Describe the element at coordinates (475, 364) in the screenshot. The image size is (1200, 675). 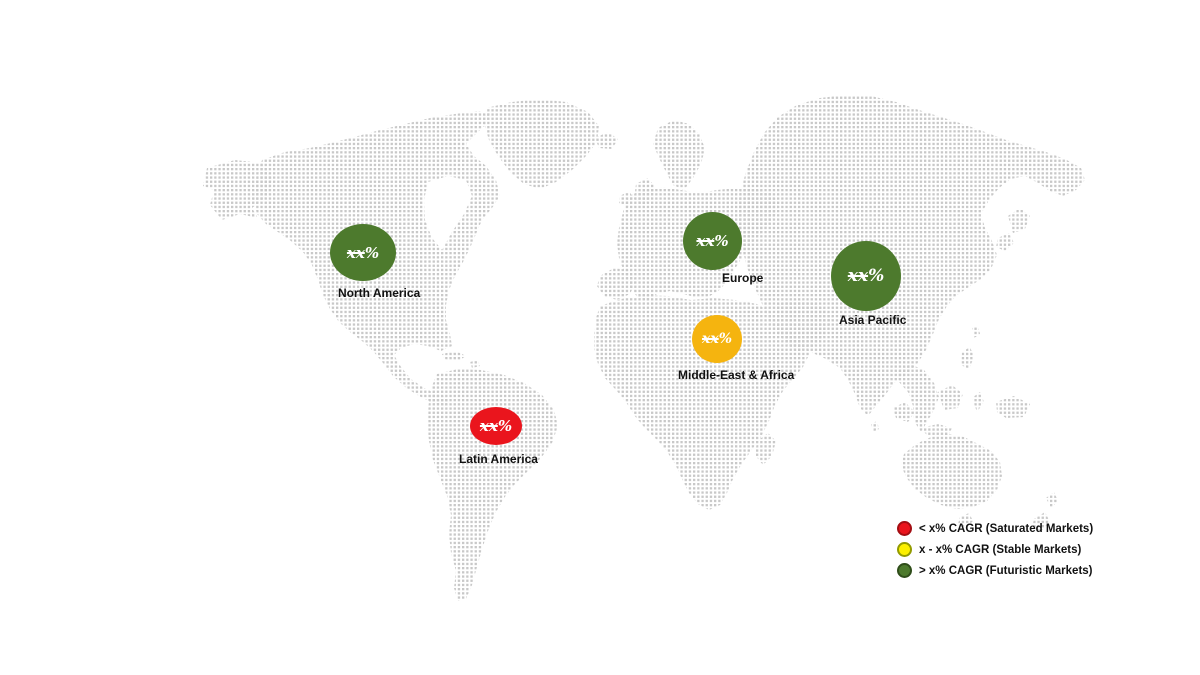
I see `island-hispaniola` at that location.